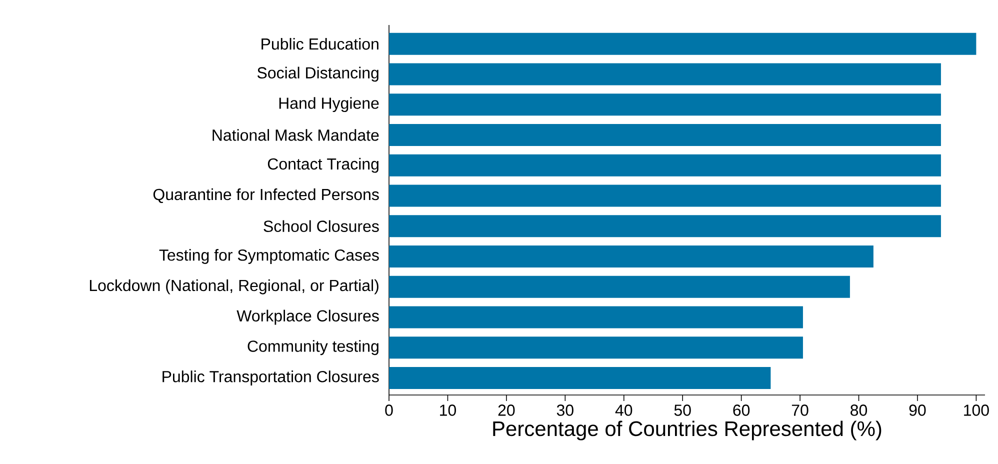  I want to click on x-tick-label: 60, so click(741, 410).